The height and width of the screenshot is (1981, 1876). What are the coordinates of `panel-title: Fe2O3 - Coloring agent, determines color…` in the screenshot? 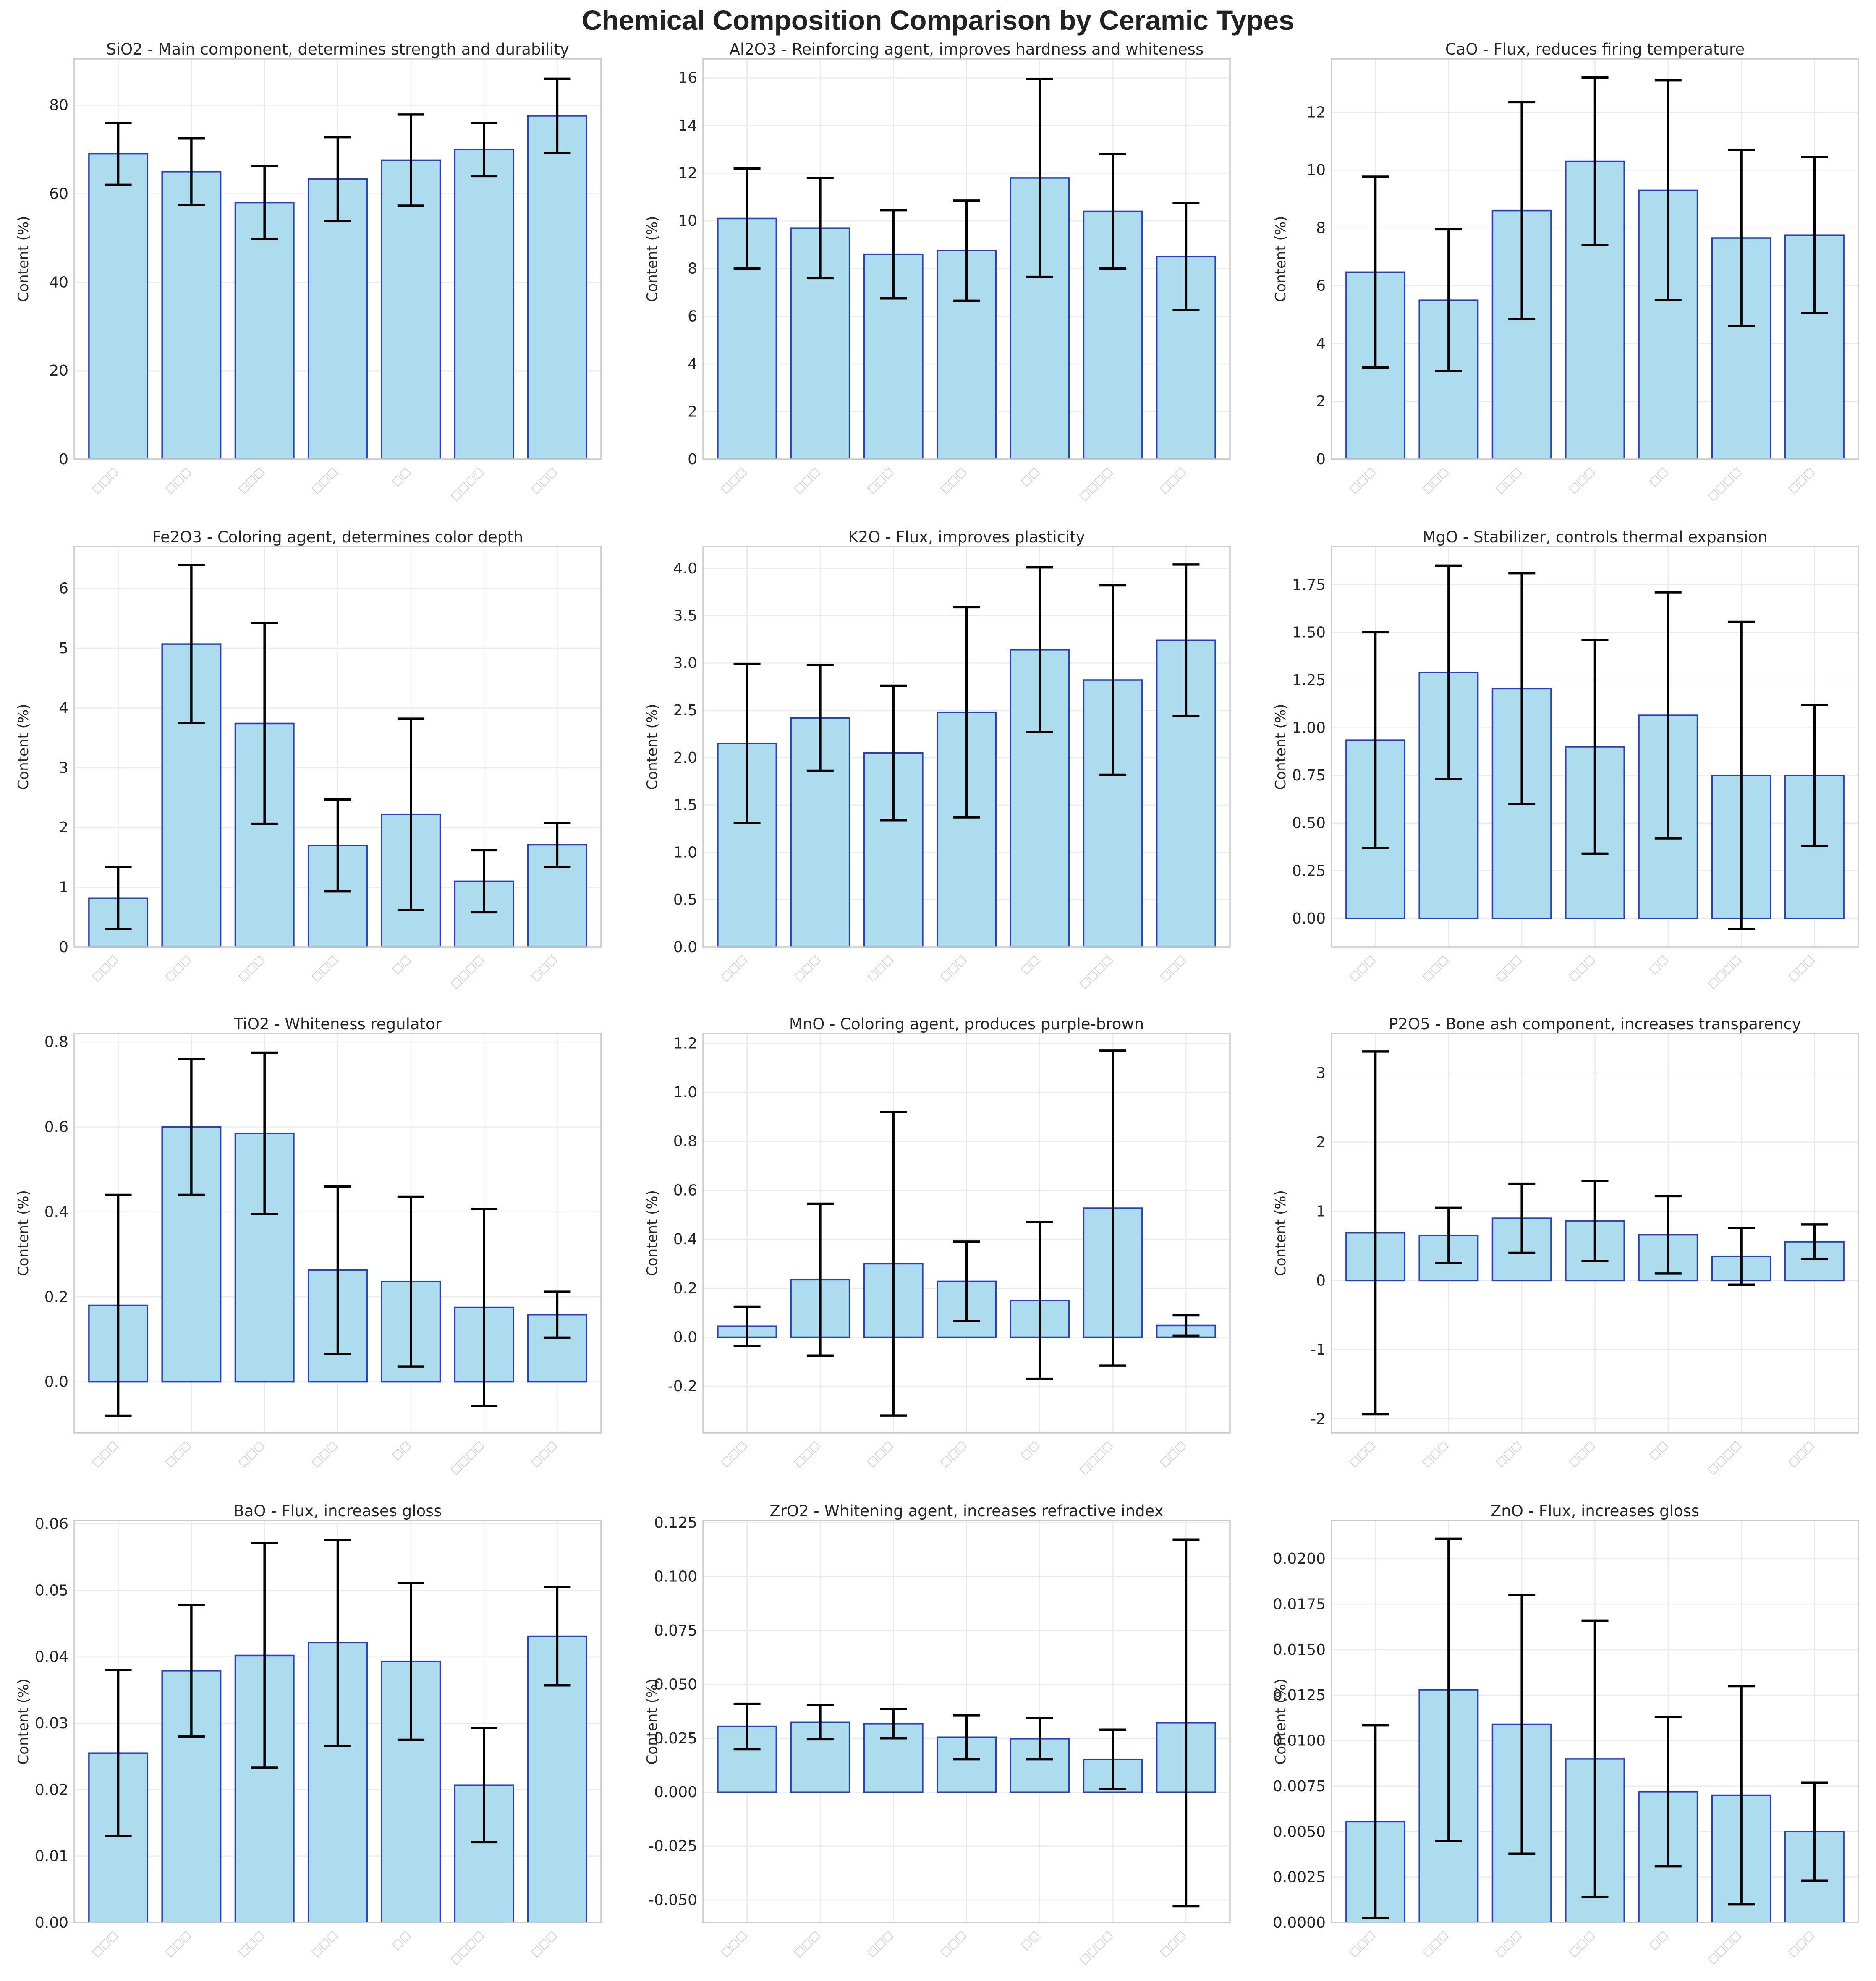 It's located at (337, 537).